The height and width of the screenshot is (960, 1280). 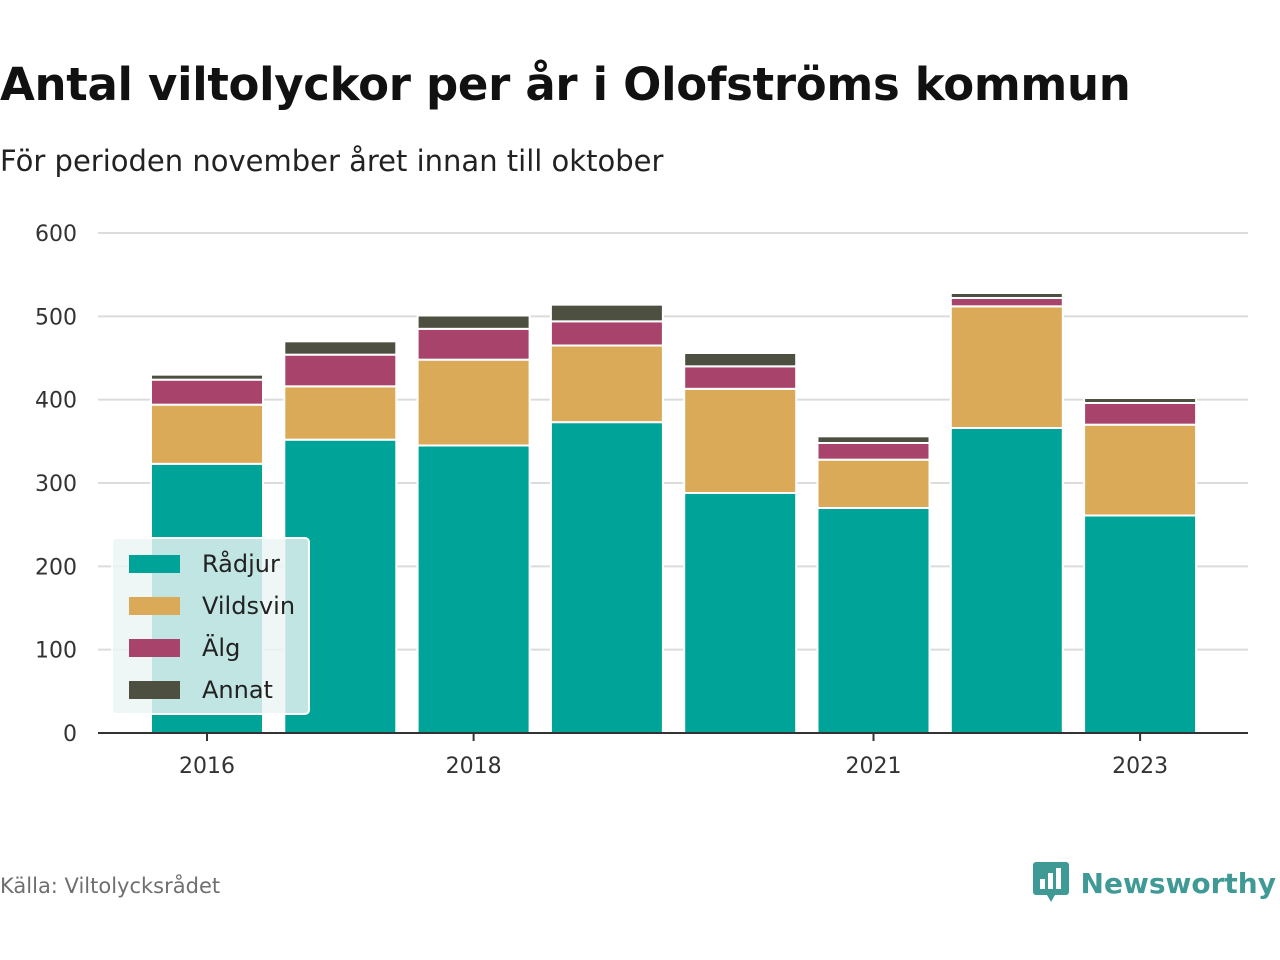 I want to click on x-tick-label: 2023, so click(x=1140, y=766).